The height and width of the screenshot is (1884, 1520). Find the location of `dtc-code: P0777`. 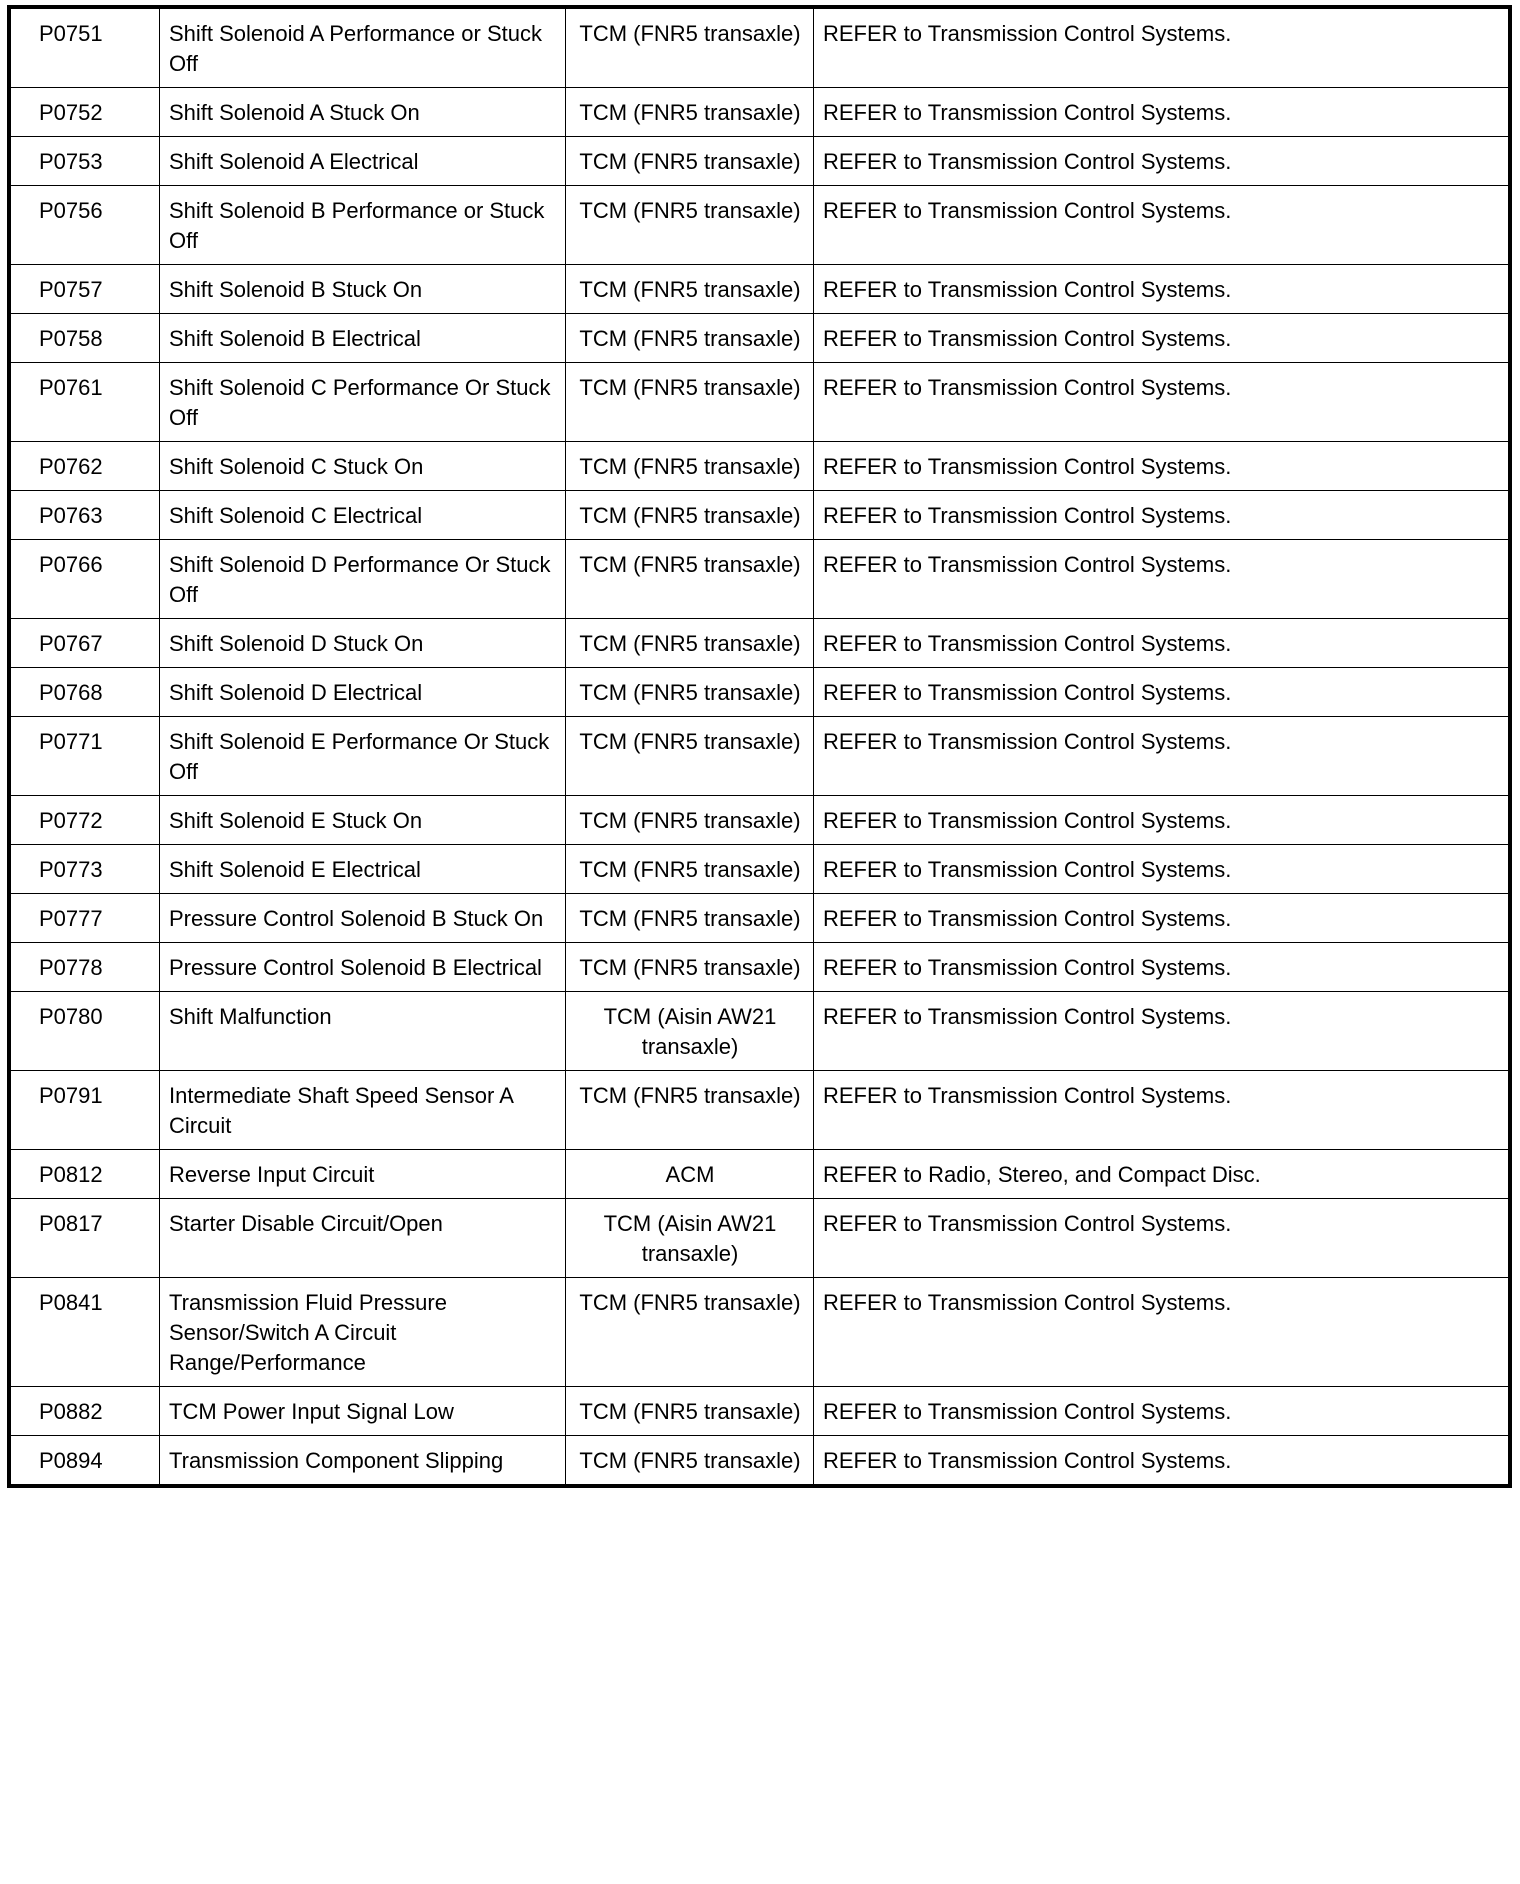

dtc-code: P0777 is located at coordinates (84, 918).